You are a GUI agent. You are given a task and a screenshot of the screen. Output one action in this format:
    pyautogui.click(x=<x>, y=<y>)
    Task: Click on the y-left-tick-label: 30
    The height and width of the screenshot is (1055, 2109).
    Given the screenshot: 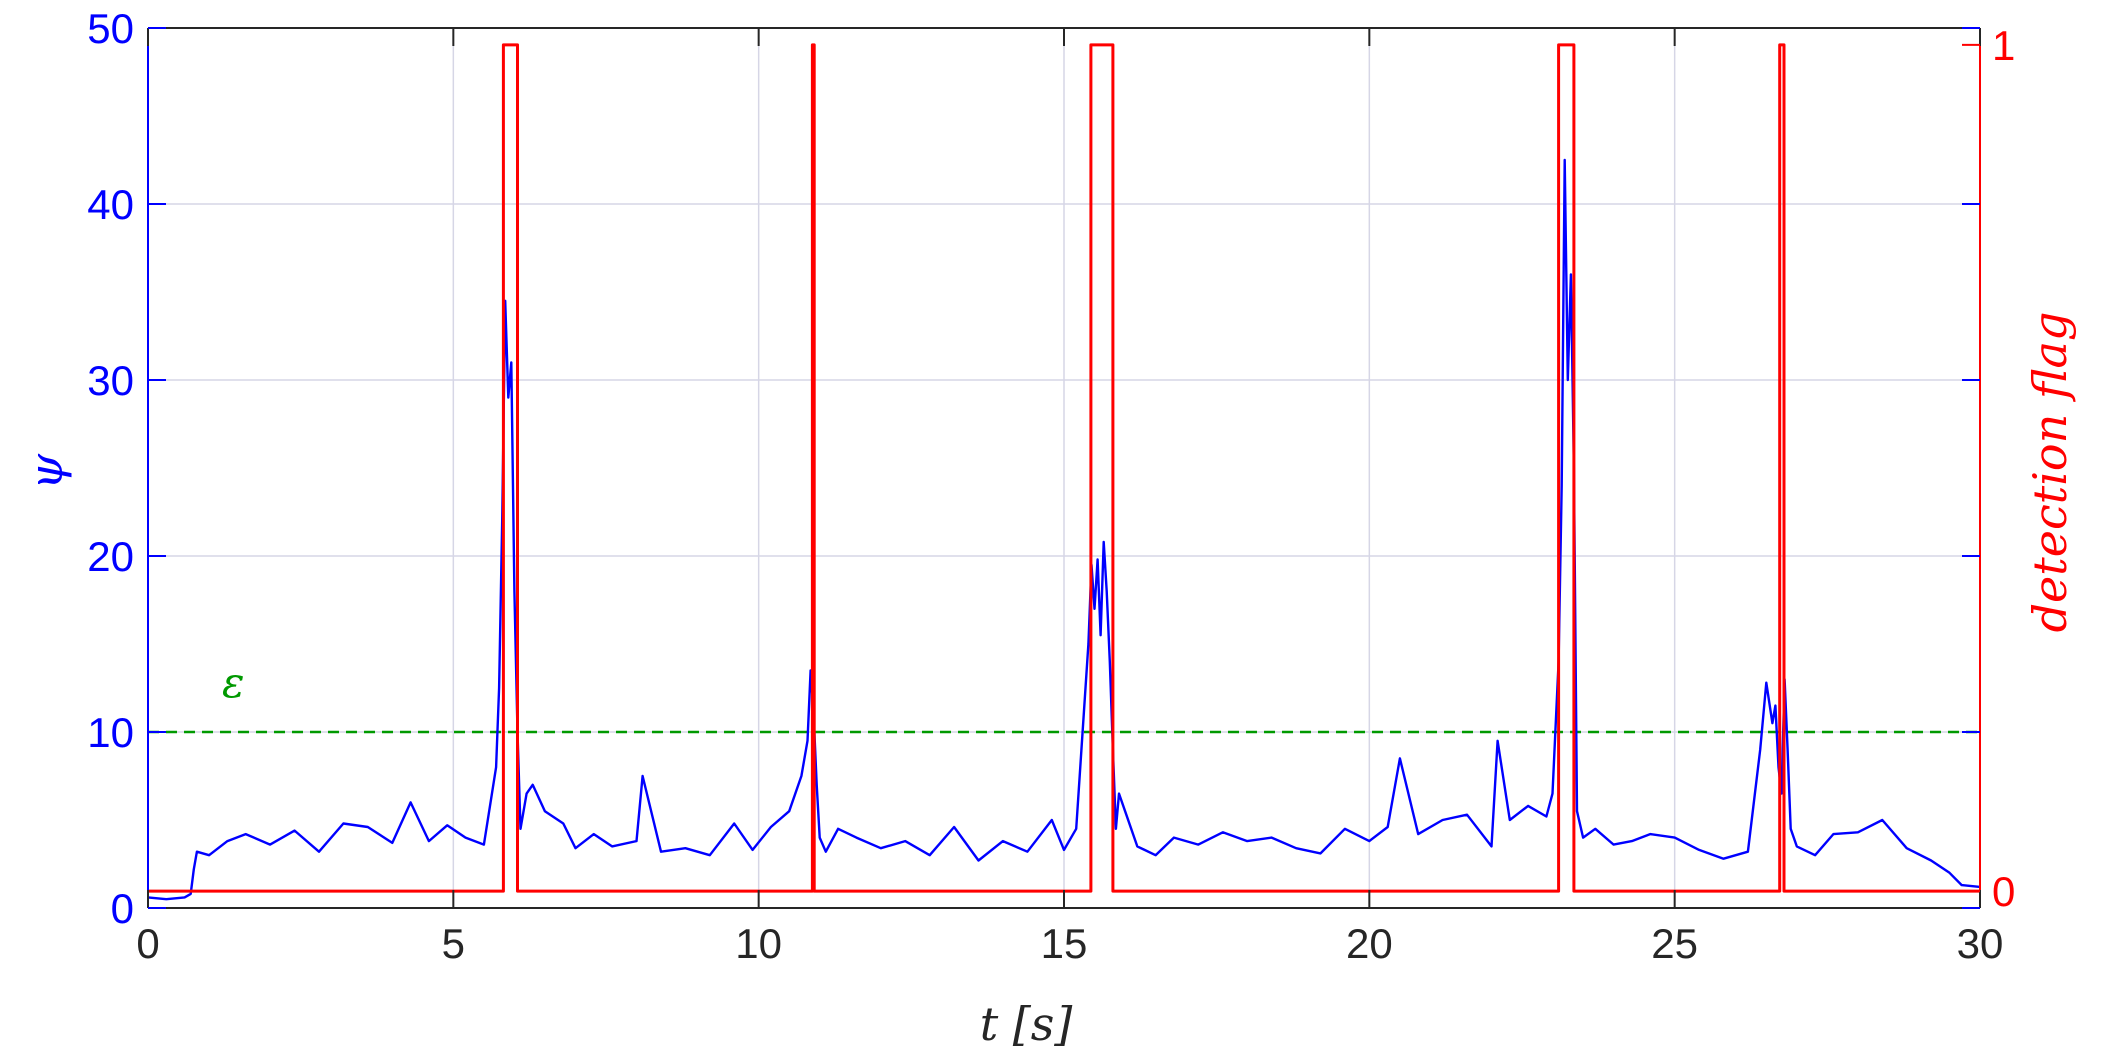 What is the action you would take?
    pyautogui.click(x=110, y=380)
    